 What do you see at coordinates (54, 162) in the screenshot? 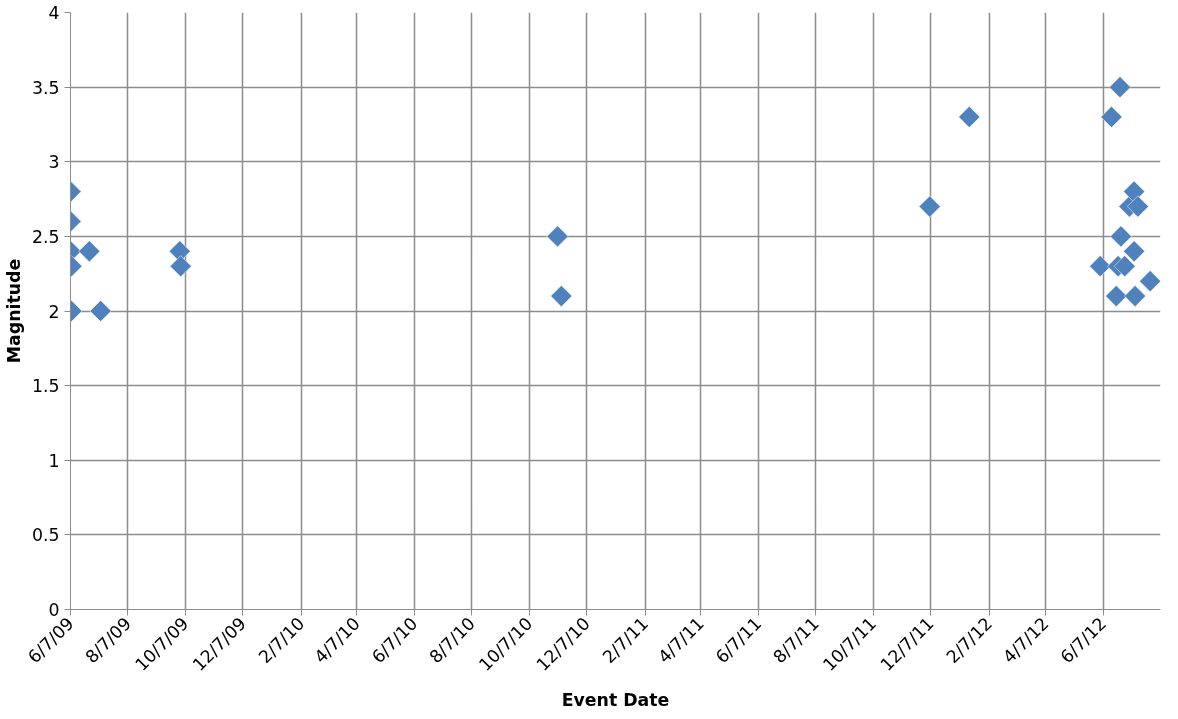
I see `y-tick-label: 3` at bounding box center [54, 162].